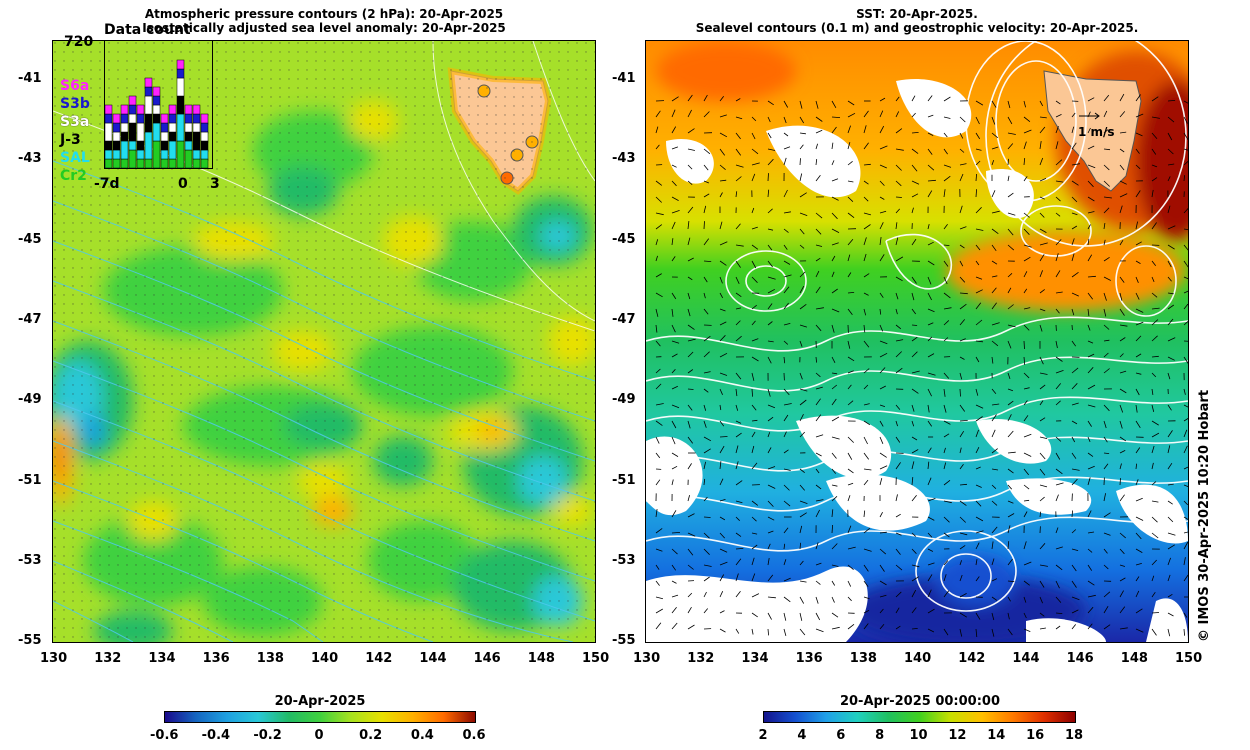 This screenshot has height=750, width=1250. Describe the element at coordinates (920, 701) in the screenshot. I see `right-colorbar-title: 20-Apr-2025 00:00:00` at that location.